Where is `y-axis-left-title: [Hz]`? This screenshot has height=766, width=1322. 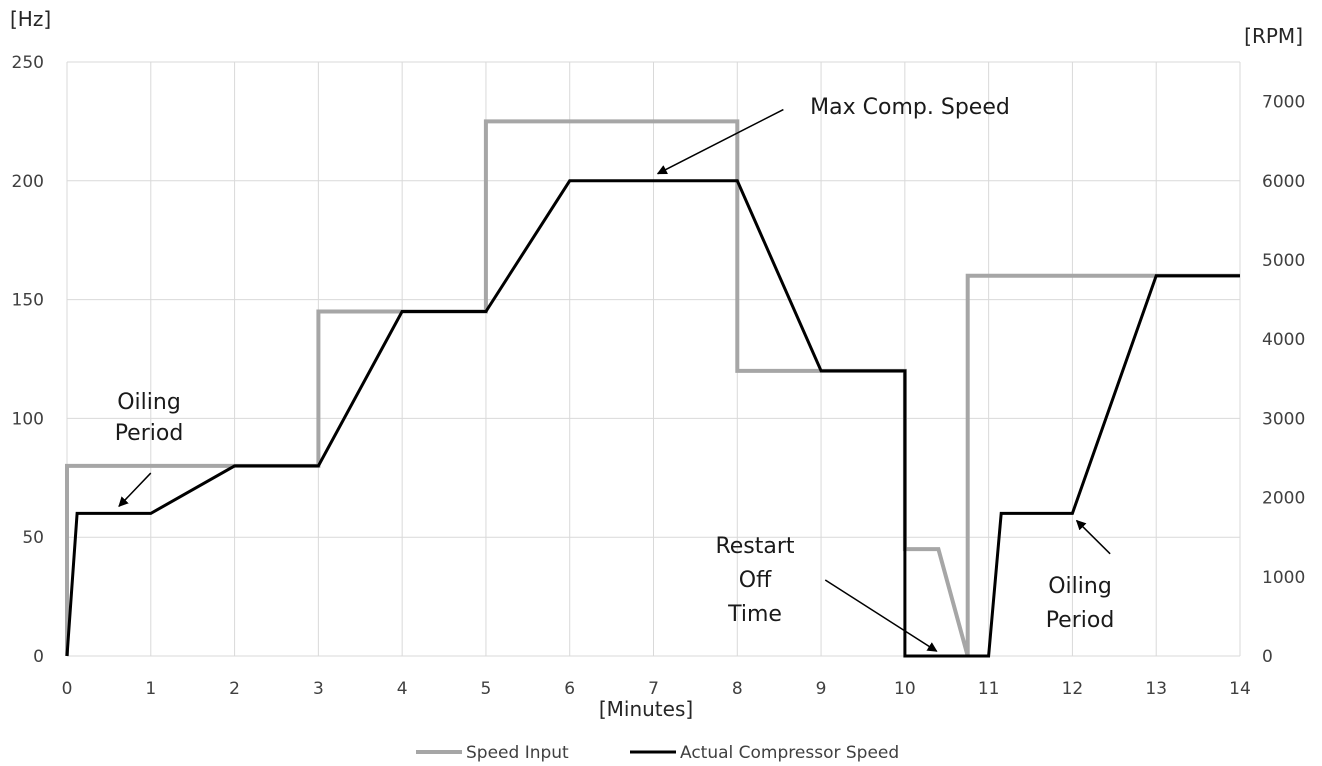 y-axis-left-title: [Hz] is located at coordinates (30, 19).